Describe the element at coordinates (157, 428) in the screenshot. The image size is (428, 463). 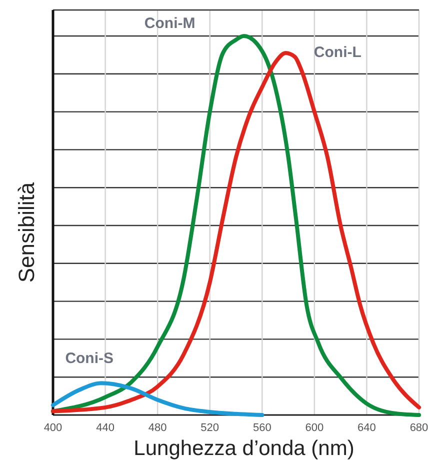
I see `x-tick-label: 480` at that location.